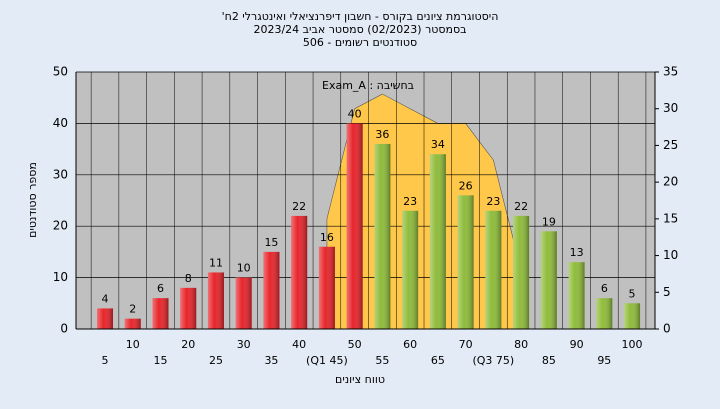 Image resolution: width=720 pixels, height=409 pixels. Describe the element at coordinates (382, 134) in the screenshot. I see `value-label: 36` at that location.